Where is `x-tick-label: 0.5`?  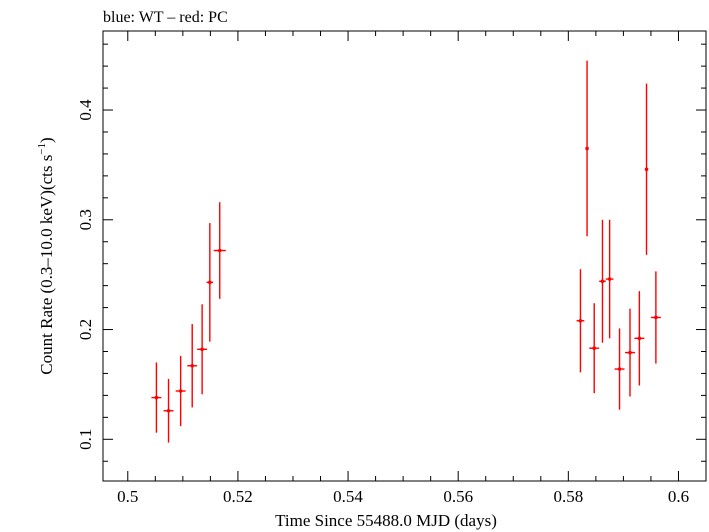 x-tick-label: 0.5 is located at coordinates (127, 496).